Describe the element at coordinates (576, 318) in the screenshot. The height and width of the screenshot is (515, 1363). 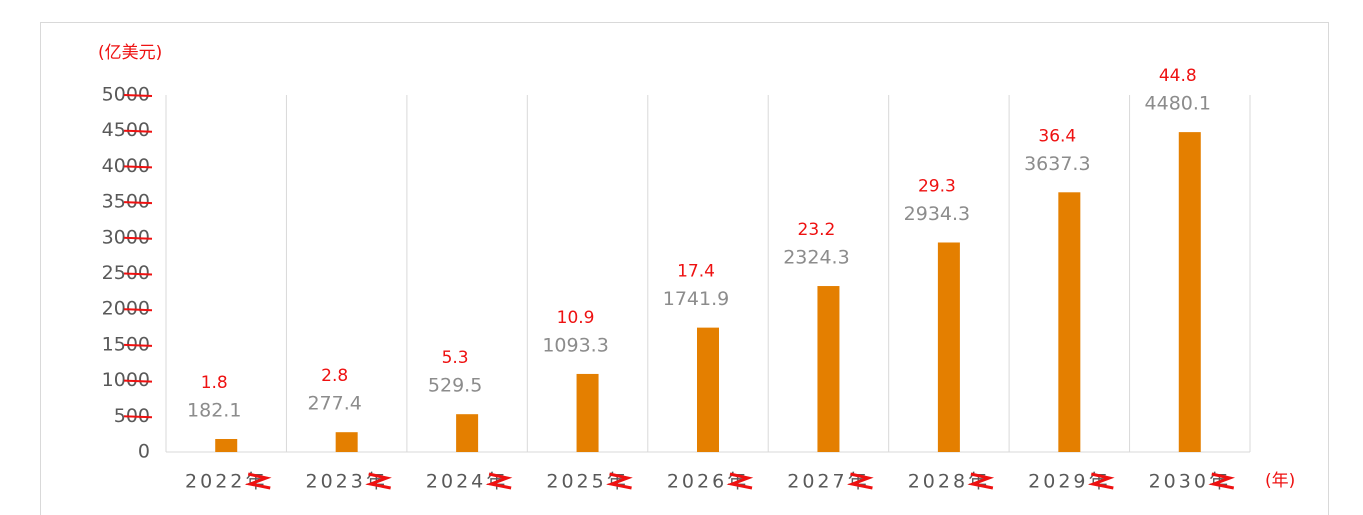
I see `annotation-label: 10.9` at that location.